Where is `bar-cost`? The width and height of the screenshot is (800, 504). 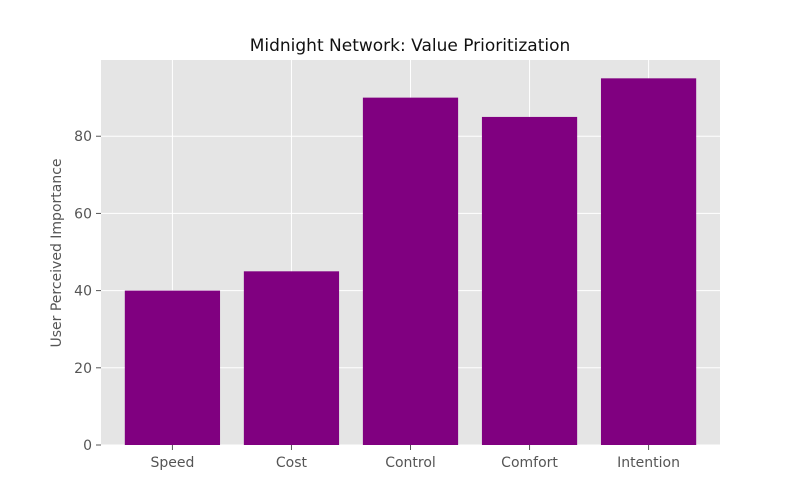 bar-cost is located at coordinates (291, 358).